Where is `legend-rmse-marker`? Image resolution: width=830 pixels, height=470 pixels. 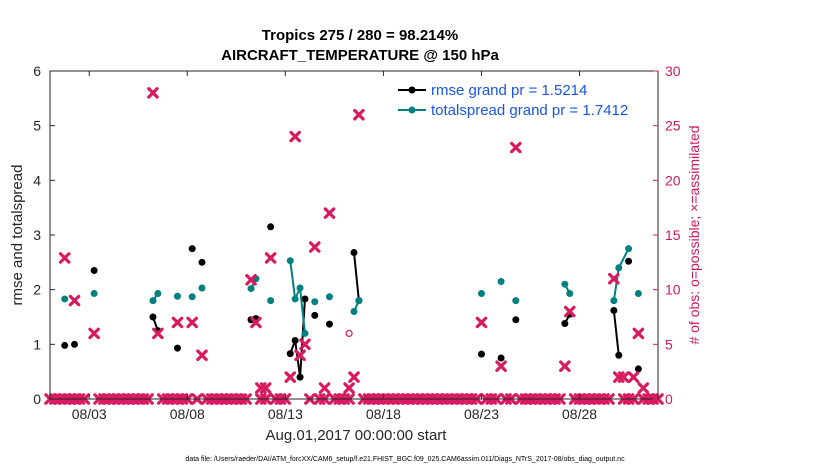
legend-rmse-marker is located at coordinates (412, 90).